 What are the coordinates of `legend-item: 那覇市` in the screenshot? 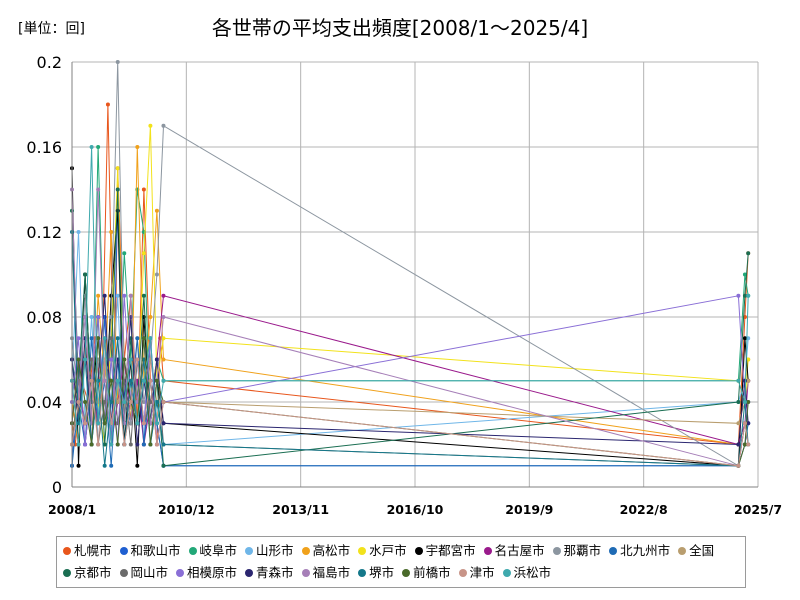 It's located at (577, 551).